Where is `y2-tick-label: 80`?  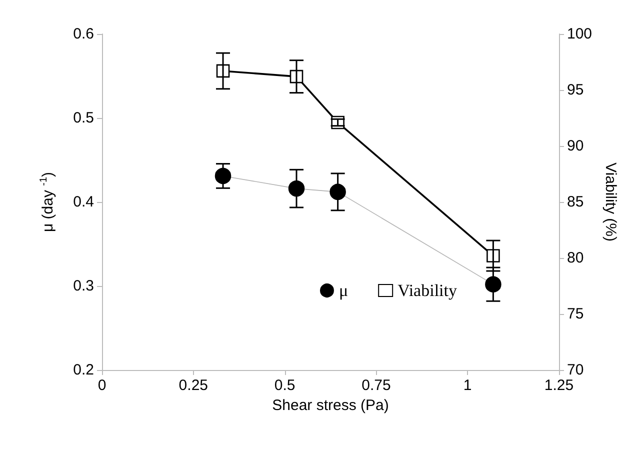
y2-tick-label: 80 is located at coordinates (575, 258).